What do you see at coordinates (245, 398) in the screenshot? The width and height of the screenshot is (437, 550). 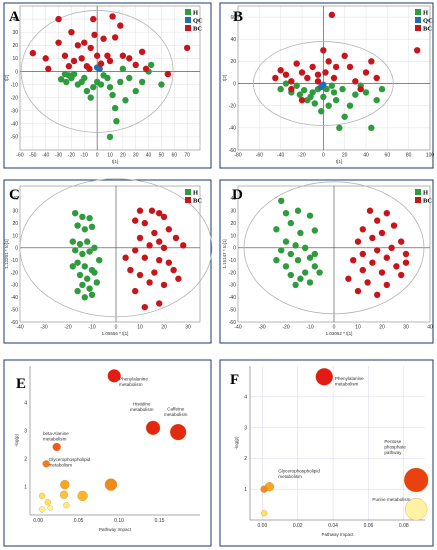 I see `y-tick-label-f: 4` at bounding box center [245, 398].